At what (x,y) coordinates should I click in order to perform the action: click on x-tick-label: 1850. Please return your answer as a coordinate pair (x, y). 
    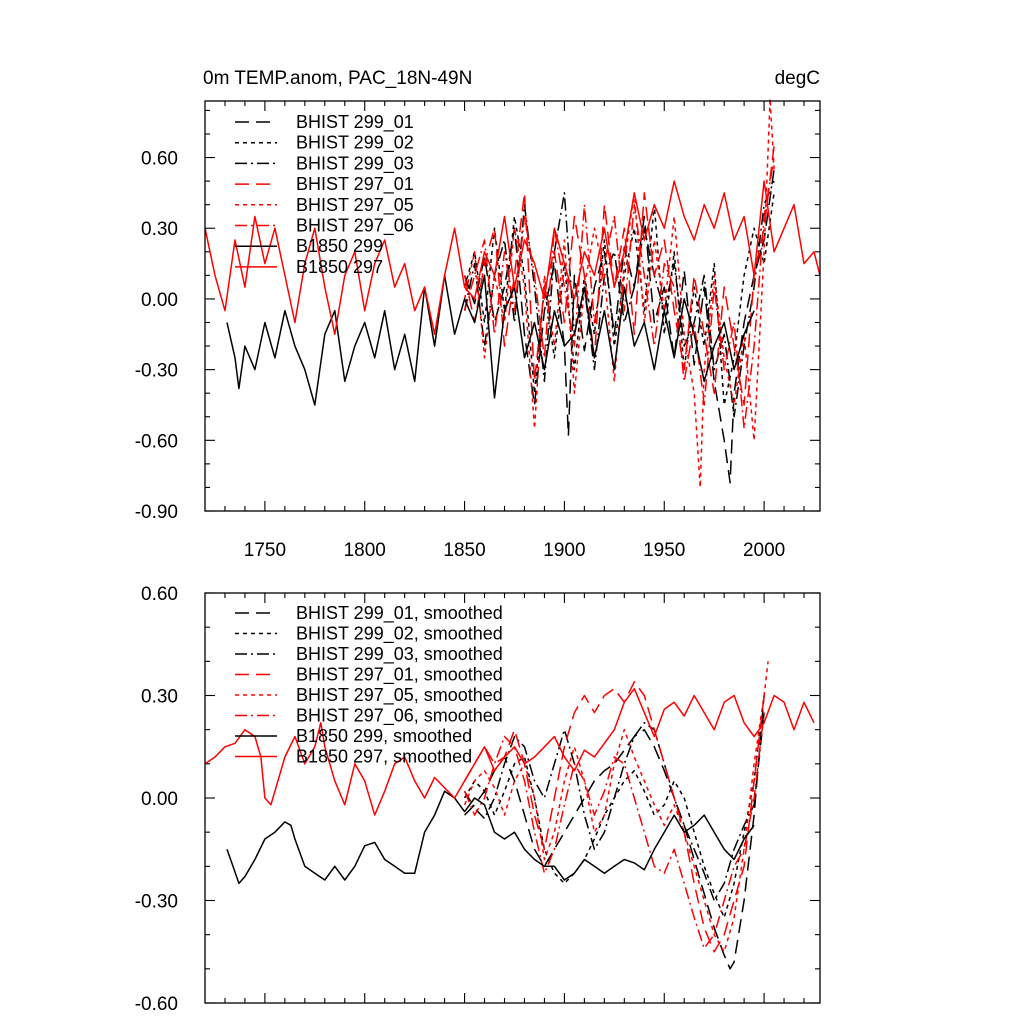
    Looking at the image, I should click on (464, 550).